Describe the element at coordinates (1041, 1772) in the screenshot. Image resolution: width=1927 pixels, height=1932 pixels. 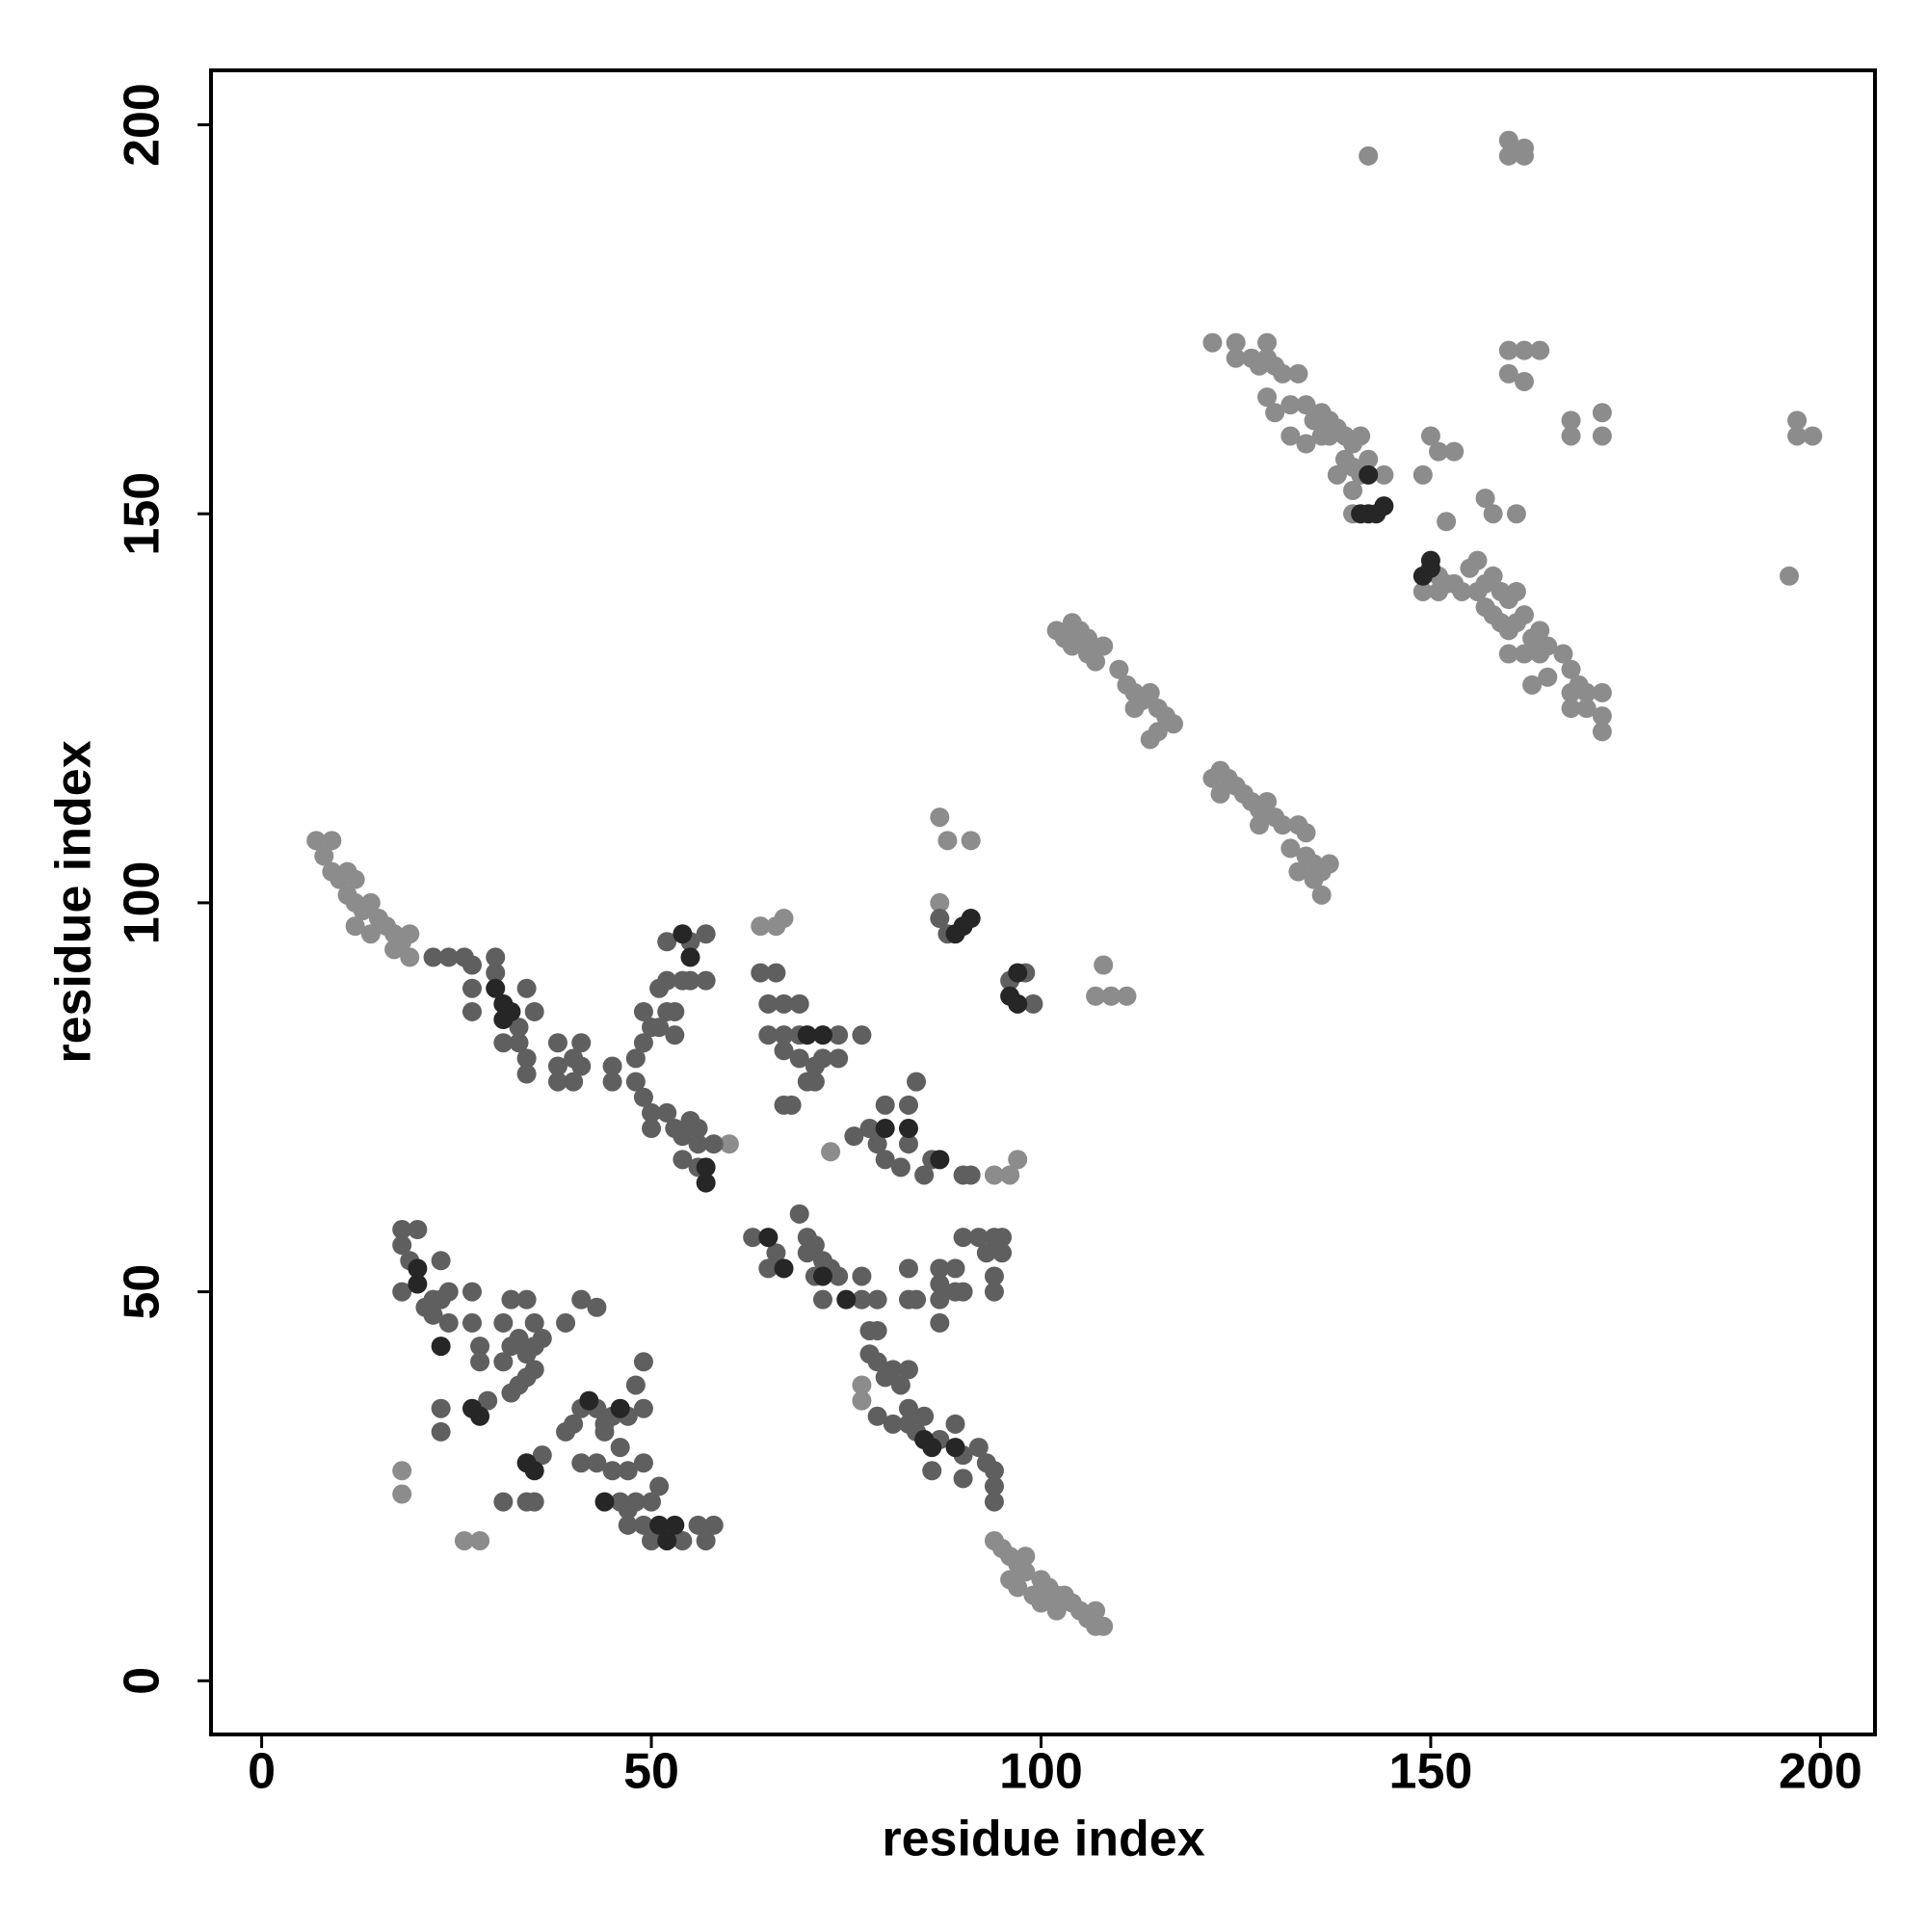
I see `x-tick-label: 100` at that location.